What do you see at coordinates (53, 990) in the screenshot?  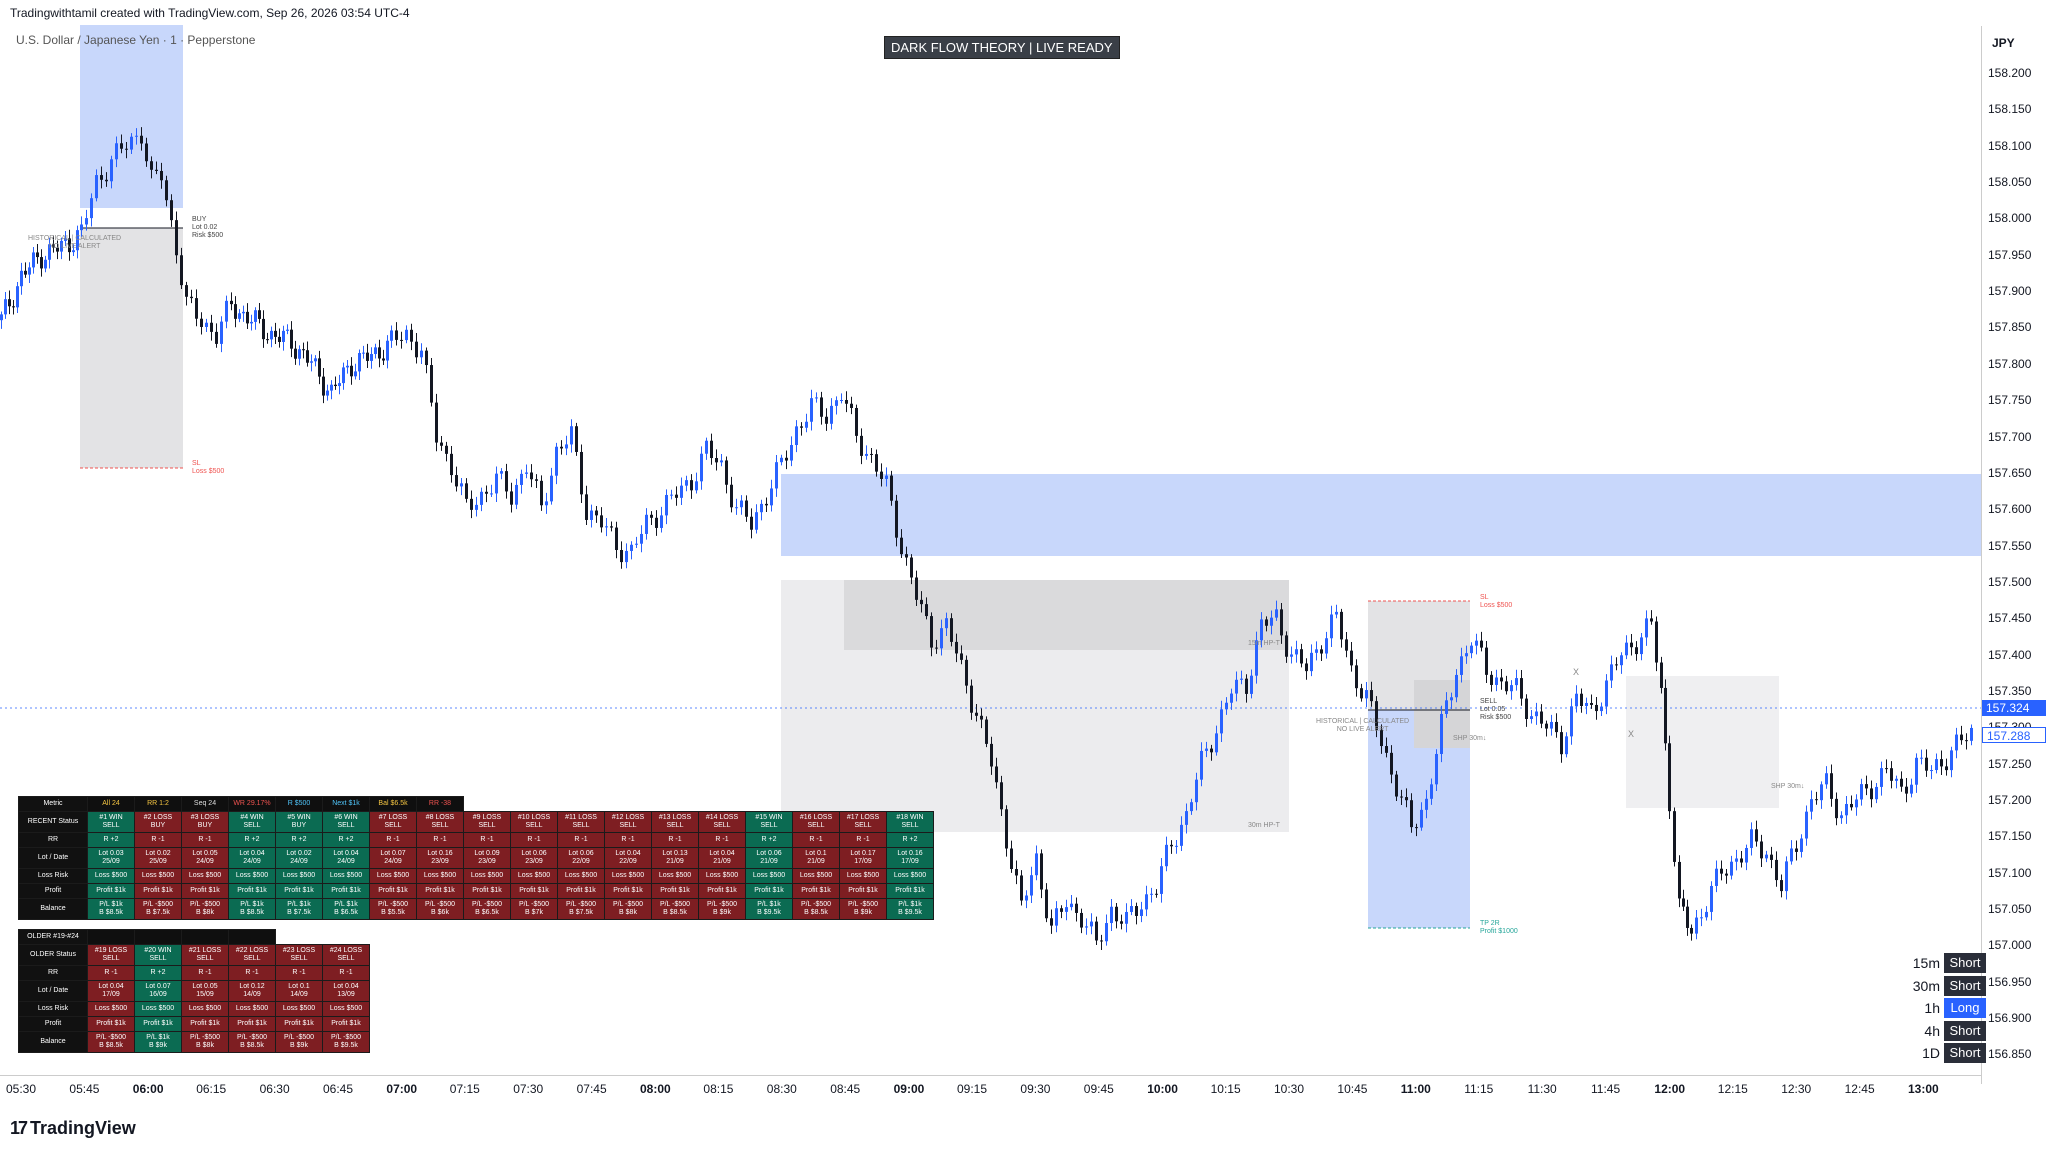 I see `row-label-text: Lot / Date` at bounding box center [53, 990].